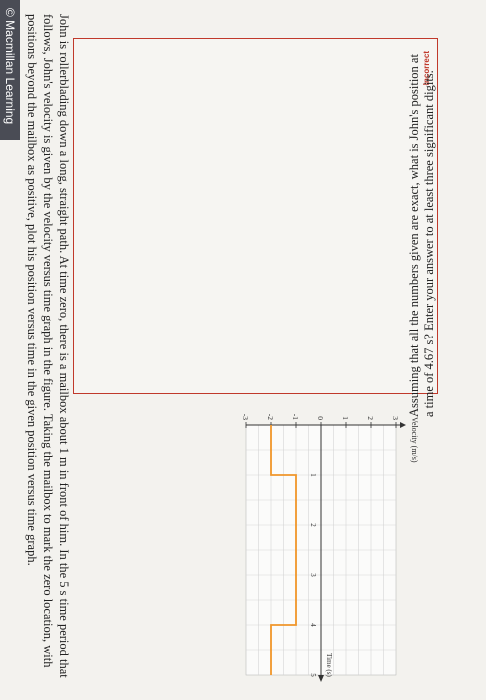  I want to click on y-axis-label: Velocity (m/s), so click(414, 440).